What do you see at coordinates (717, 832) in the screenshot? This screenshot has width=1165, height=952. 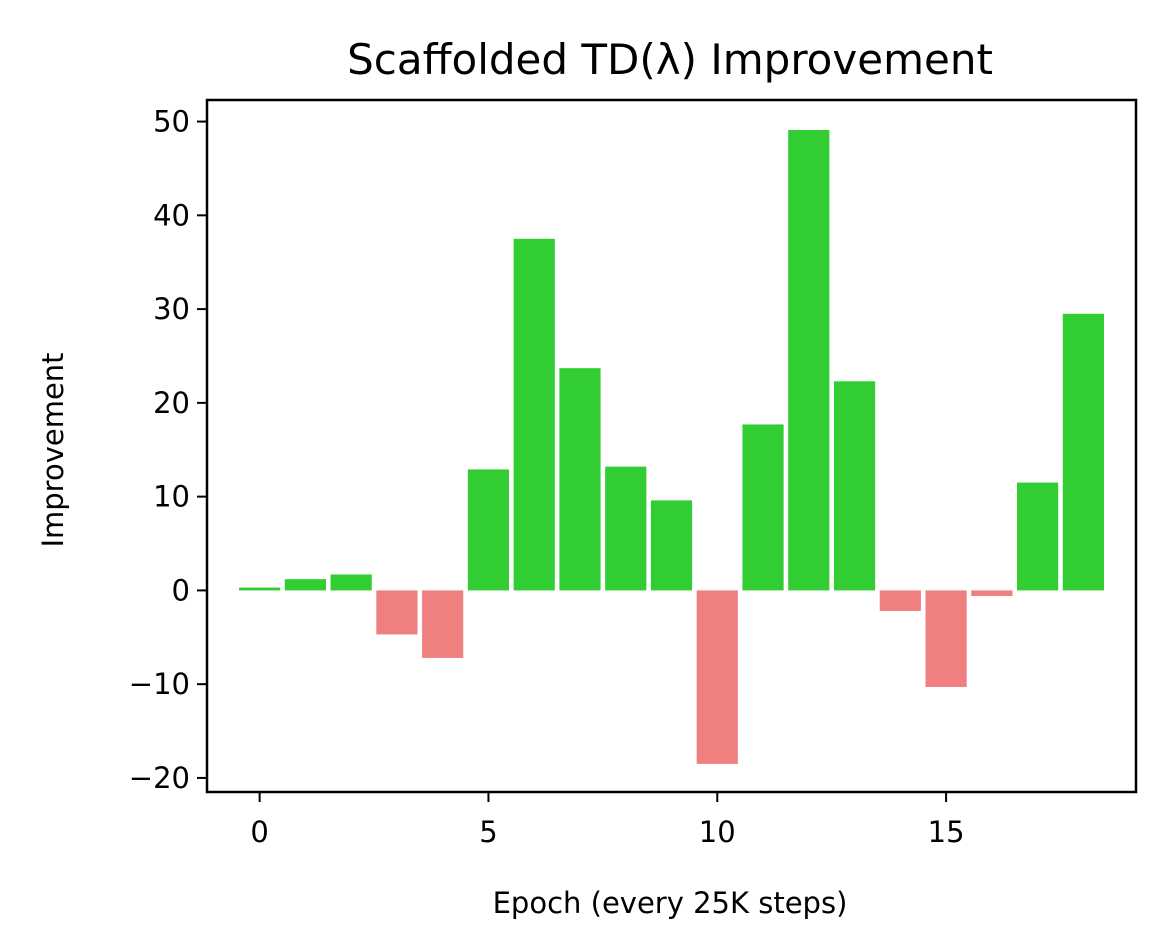 I see `x-tick-label: 10` at bounding box center [717, 832].